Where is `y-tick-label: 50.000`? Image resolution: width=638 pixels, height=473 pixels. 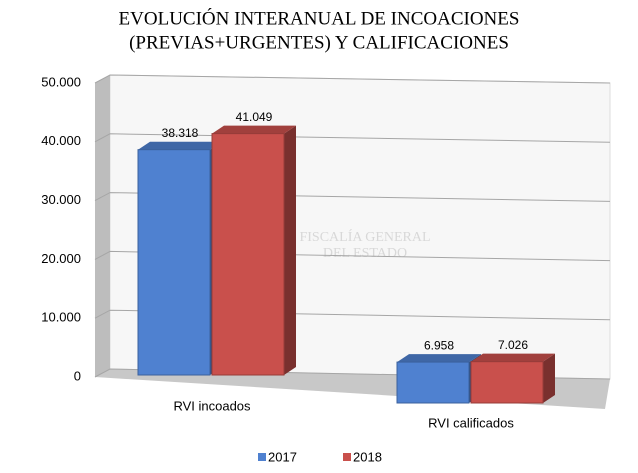
y-tick-label: 50.000 is located at coordinates (61, 81).